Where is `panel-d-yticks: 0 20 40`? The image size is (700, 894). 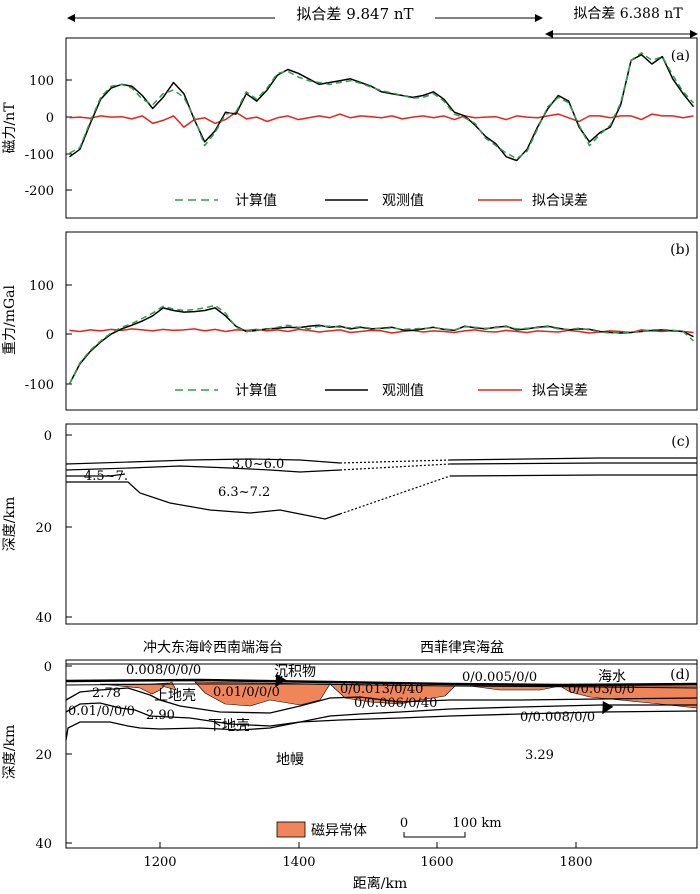
panel-d-yticks: 0 20 40 is located at coordinates (53, 756).